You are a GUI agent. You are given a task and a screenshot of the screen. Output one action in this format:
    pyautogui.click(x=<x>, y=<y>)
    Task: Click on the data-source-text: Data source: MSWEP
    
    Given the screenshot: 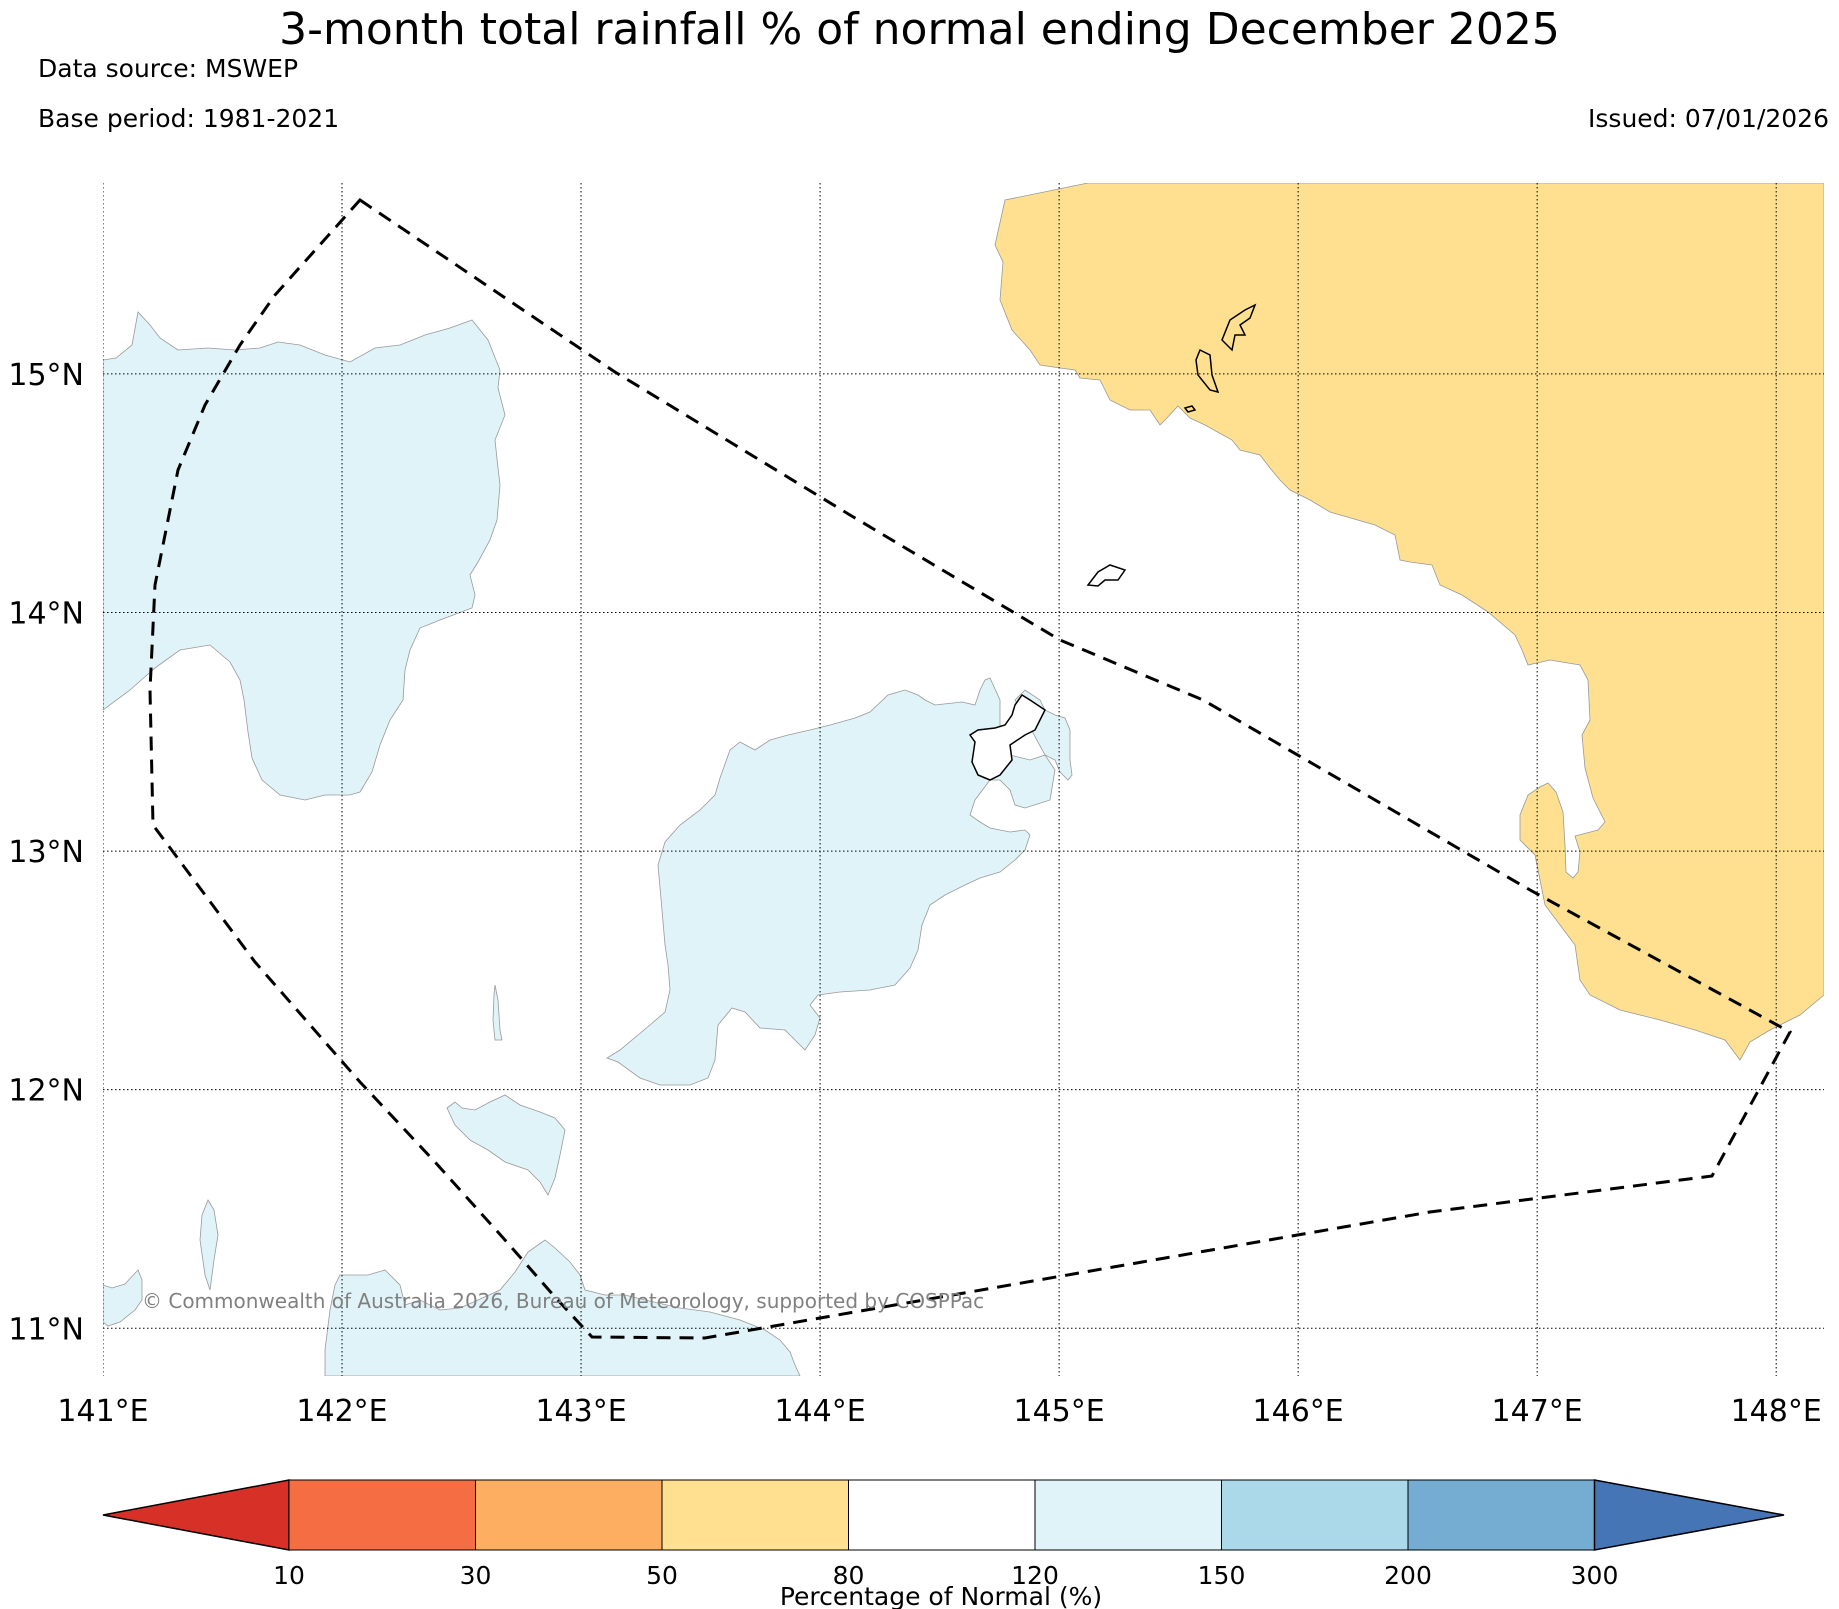 What is the action you would take?
    pyautogui.click(x=168, y=68)
    